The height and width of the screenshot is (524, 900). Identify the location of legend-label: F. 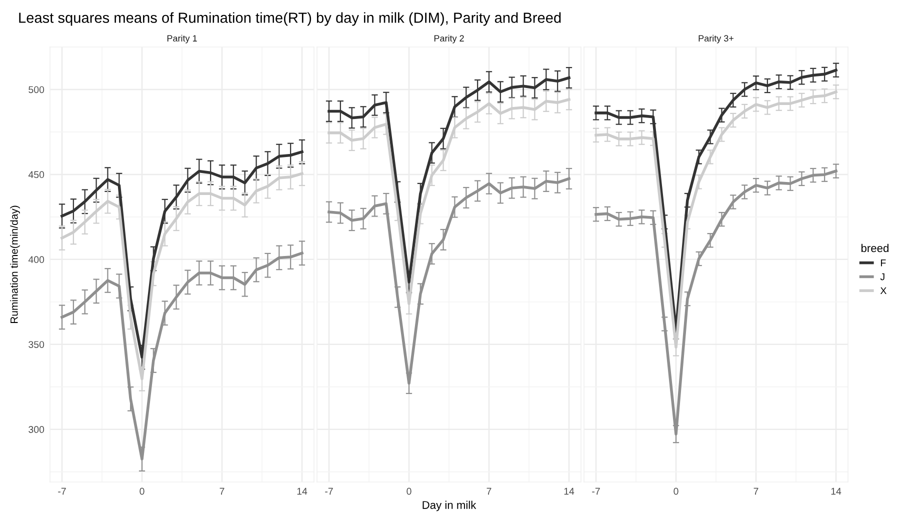
(883, 263).